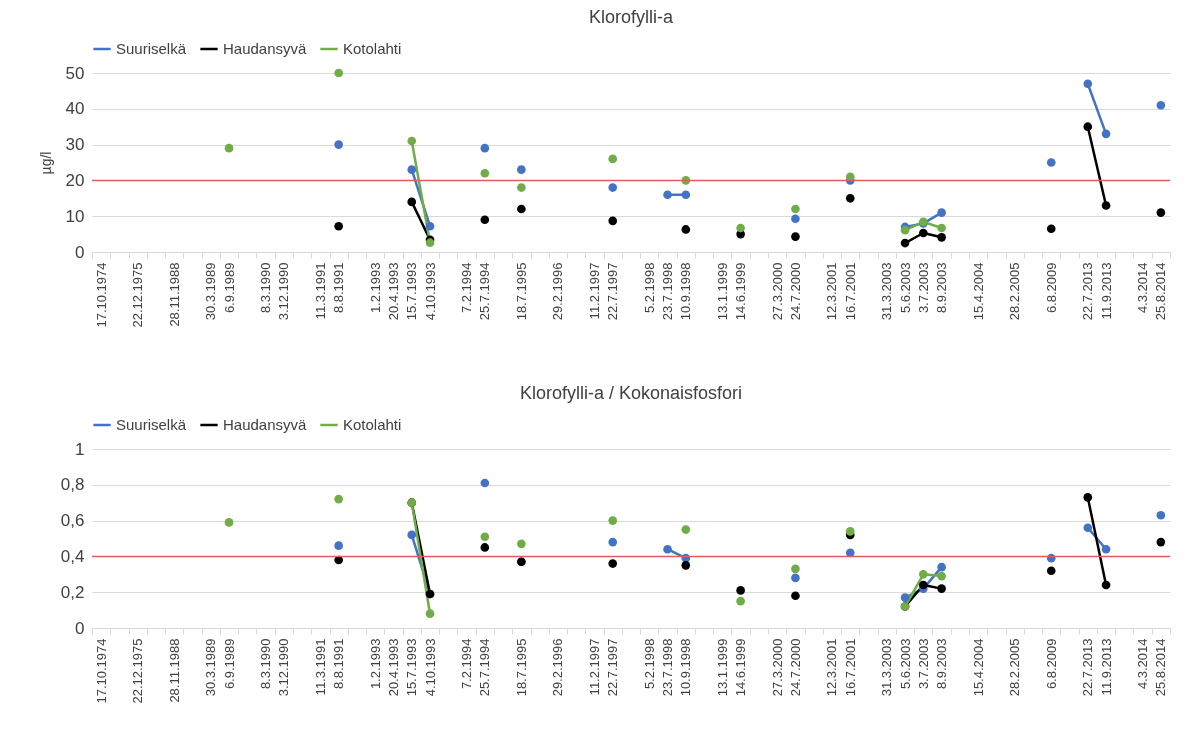 The height and width of the screenshot is (734, 1185). I want to click on y-tick-label: 20, so click(75, 180).